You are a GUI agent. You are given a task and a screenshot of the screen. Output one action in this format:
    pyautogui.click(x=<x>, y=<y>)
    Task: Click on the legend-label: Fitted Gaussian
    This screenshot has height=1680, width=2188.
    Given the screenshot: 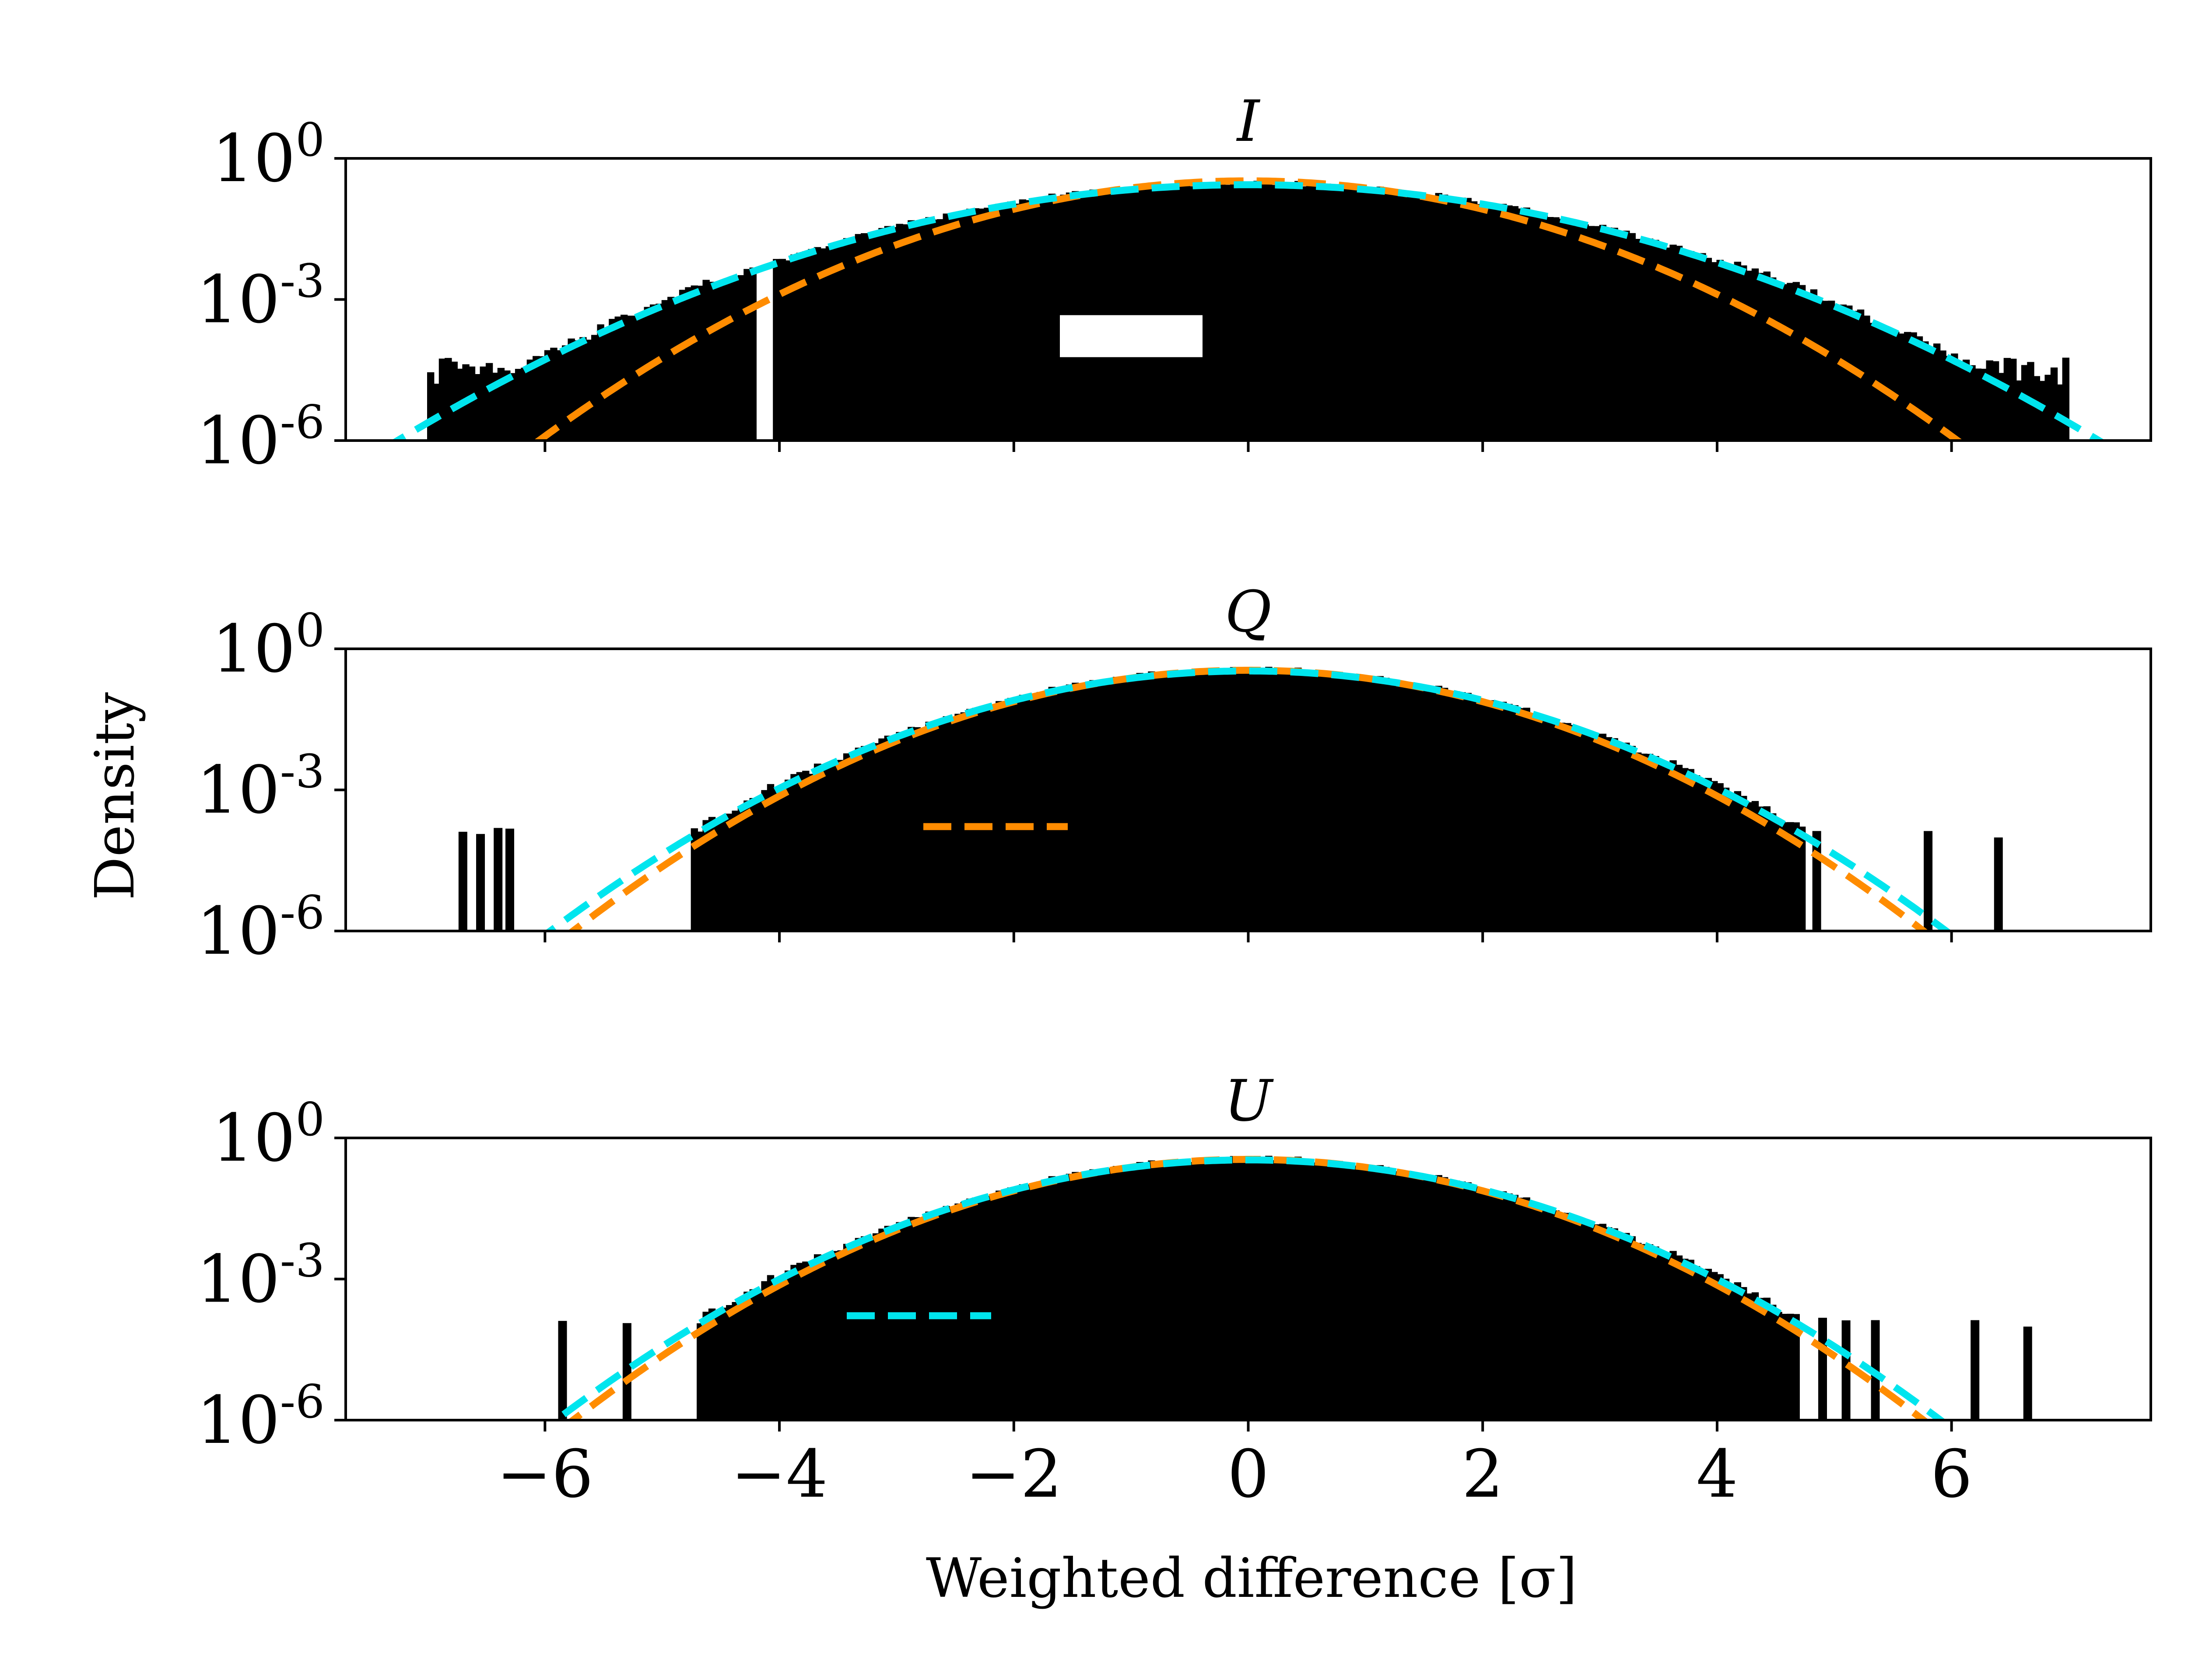 What is the action you would take?
    pyautogui.click(x=1319, y=1316)
    